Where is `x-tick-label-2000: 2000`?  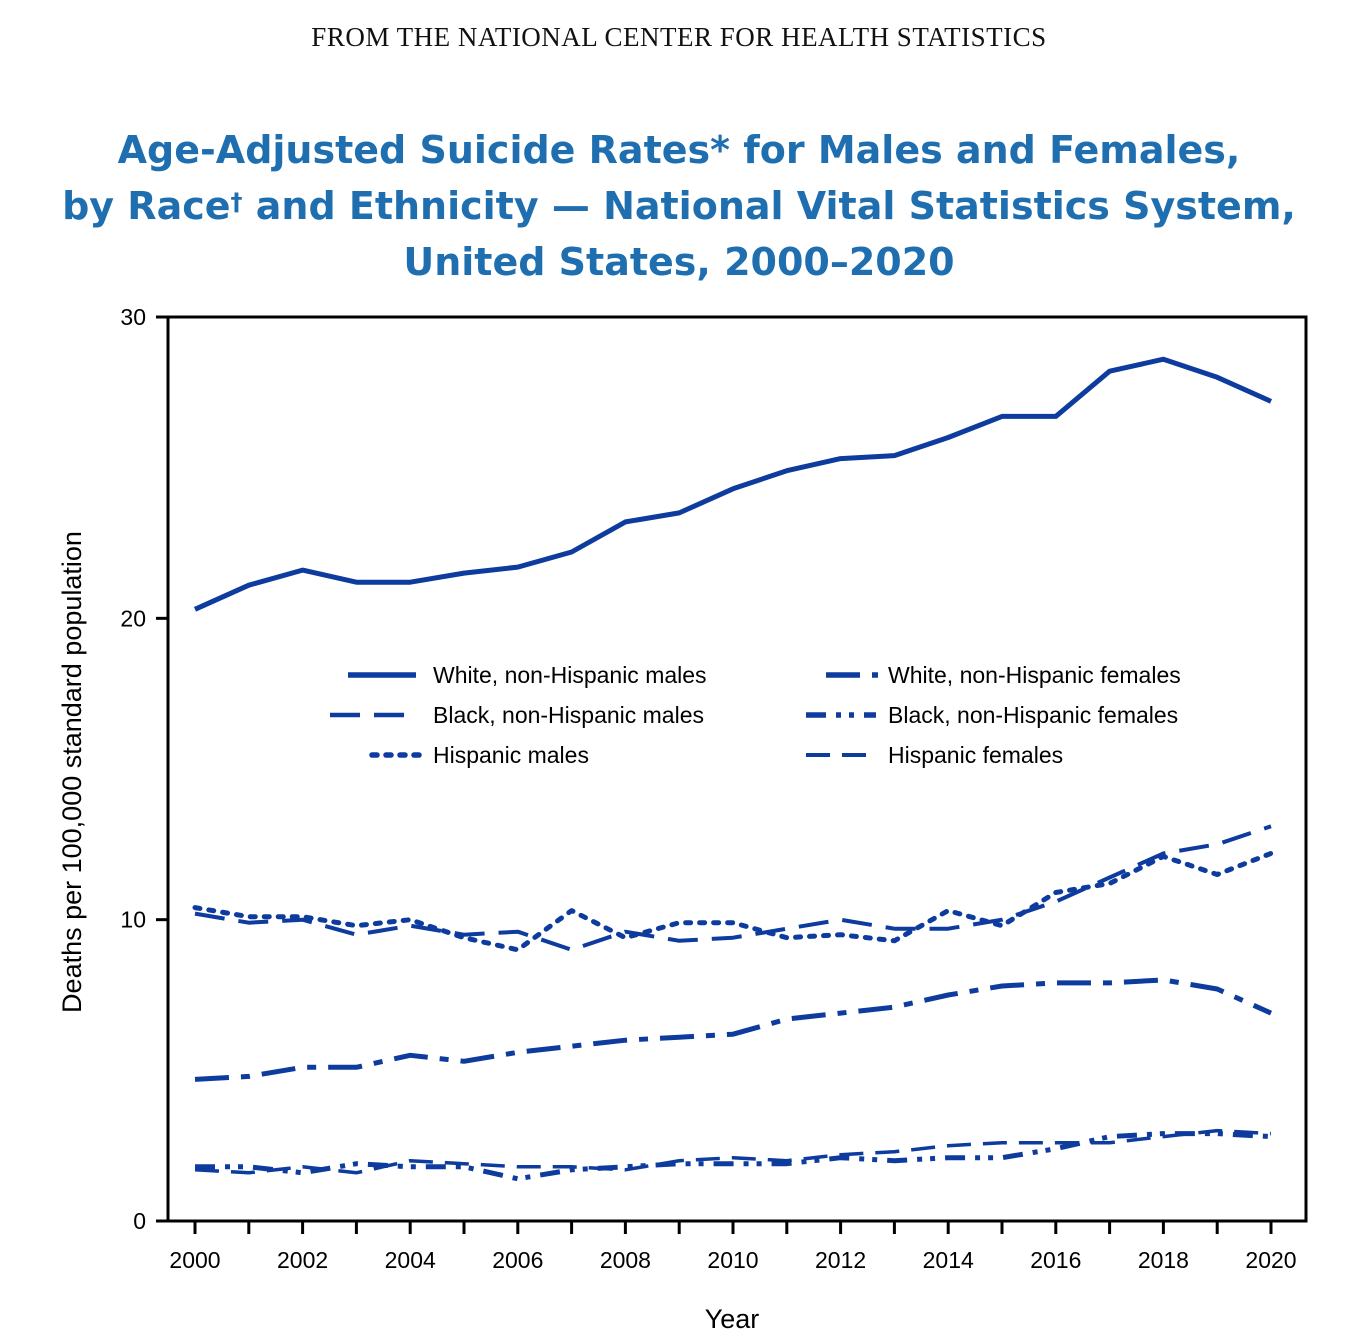 x-tick-label-2000: 2000 is located at coordinates (194, 1260).